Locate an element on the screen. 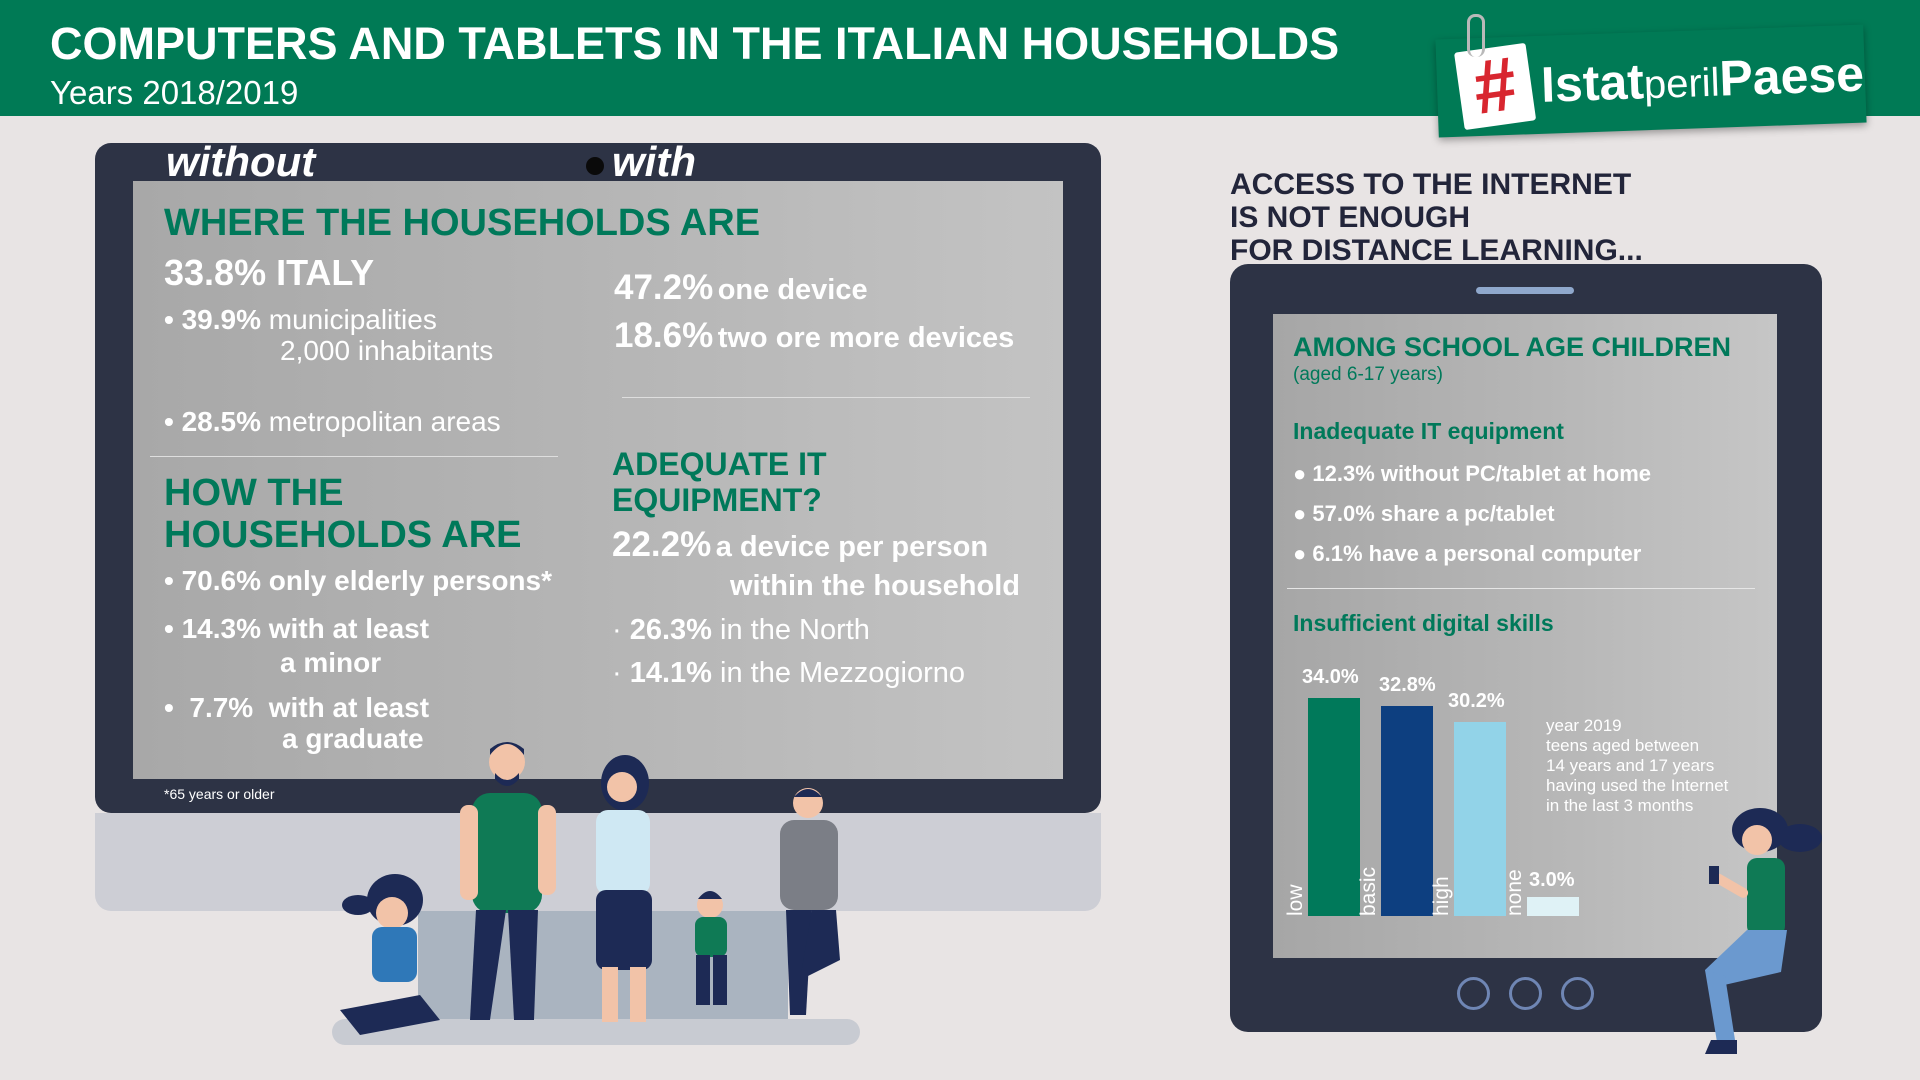 The height and width of the screenshot is (1080, 1920). minor-value: 14.3% is located at coordinates (221, 628).